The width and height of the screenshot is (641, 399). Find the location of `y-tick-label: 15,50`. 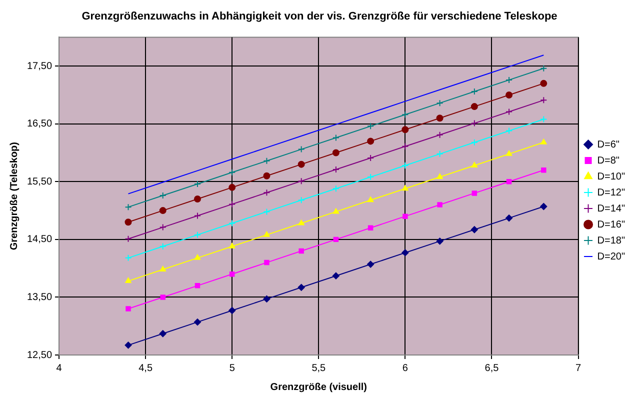

y-tick-label: 15,50 is located at coordinates (39, 182).